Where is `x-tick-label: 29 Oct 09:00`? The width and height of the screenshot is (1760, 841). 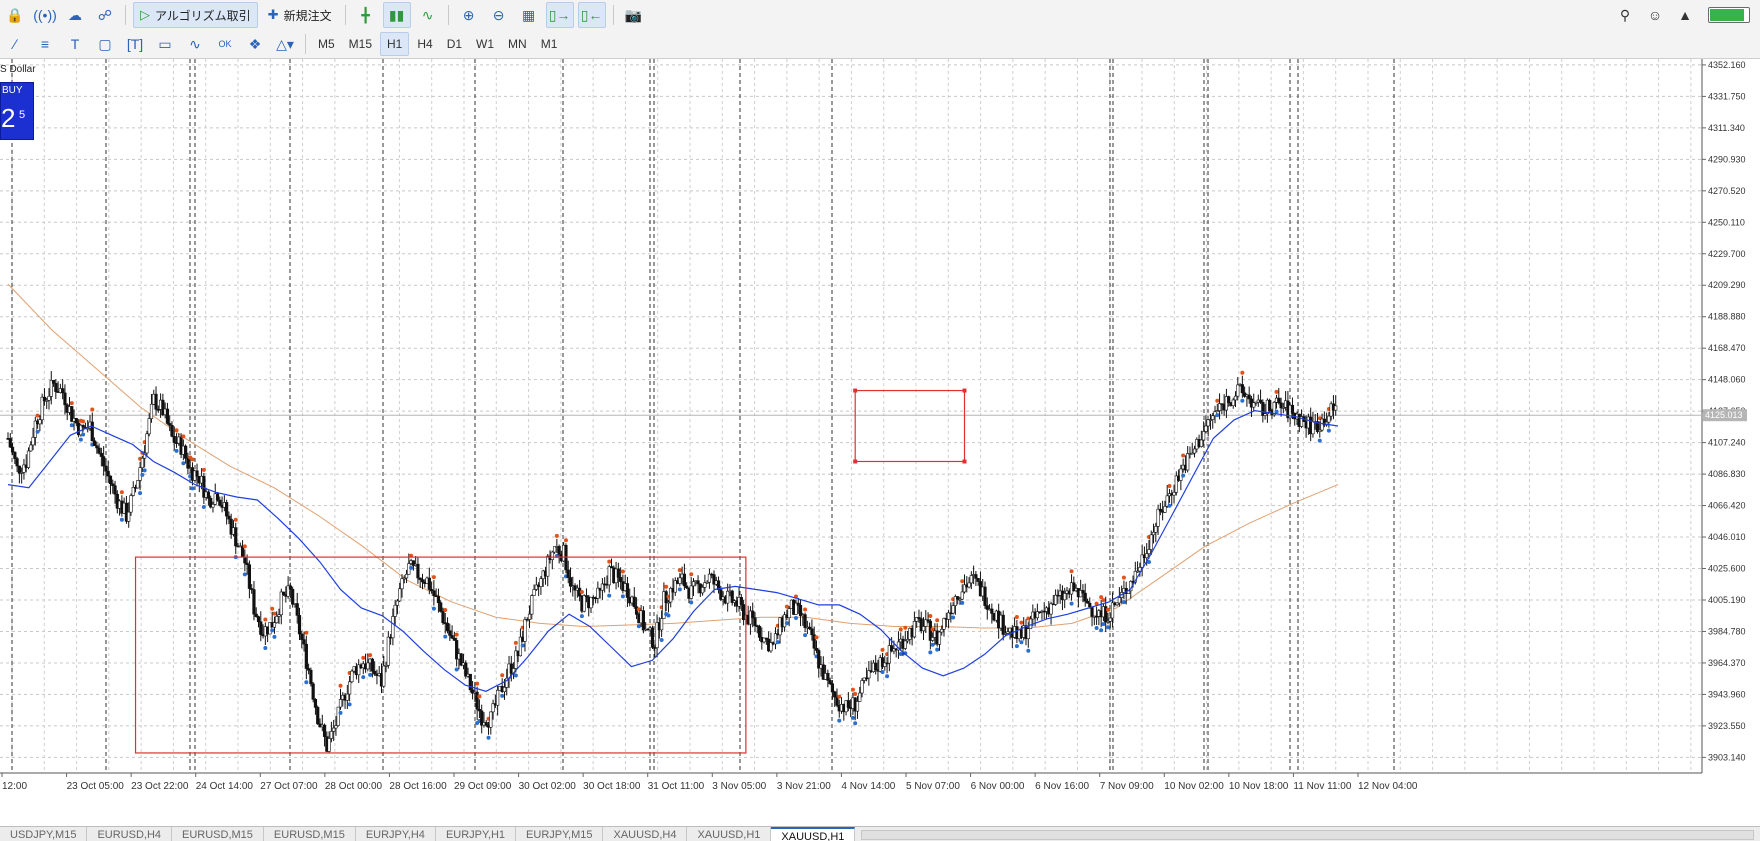 x-tick-label: 29 Oct 09:00 is located at coordinates (483, 786).